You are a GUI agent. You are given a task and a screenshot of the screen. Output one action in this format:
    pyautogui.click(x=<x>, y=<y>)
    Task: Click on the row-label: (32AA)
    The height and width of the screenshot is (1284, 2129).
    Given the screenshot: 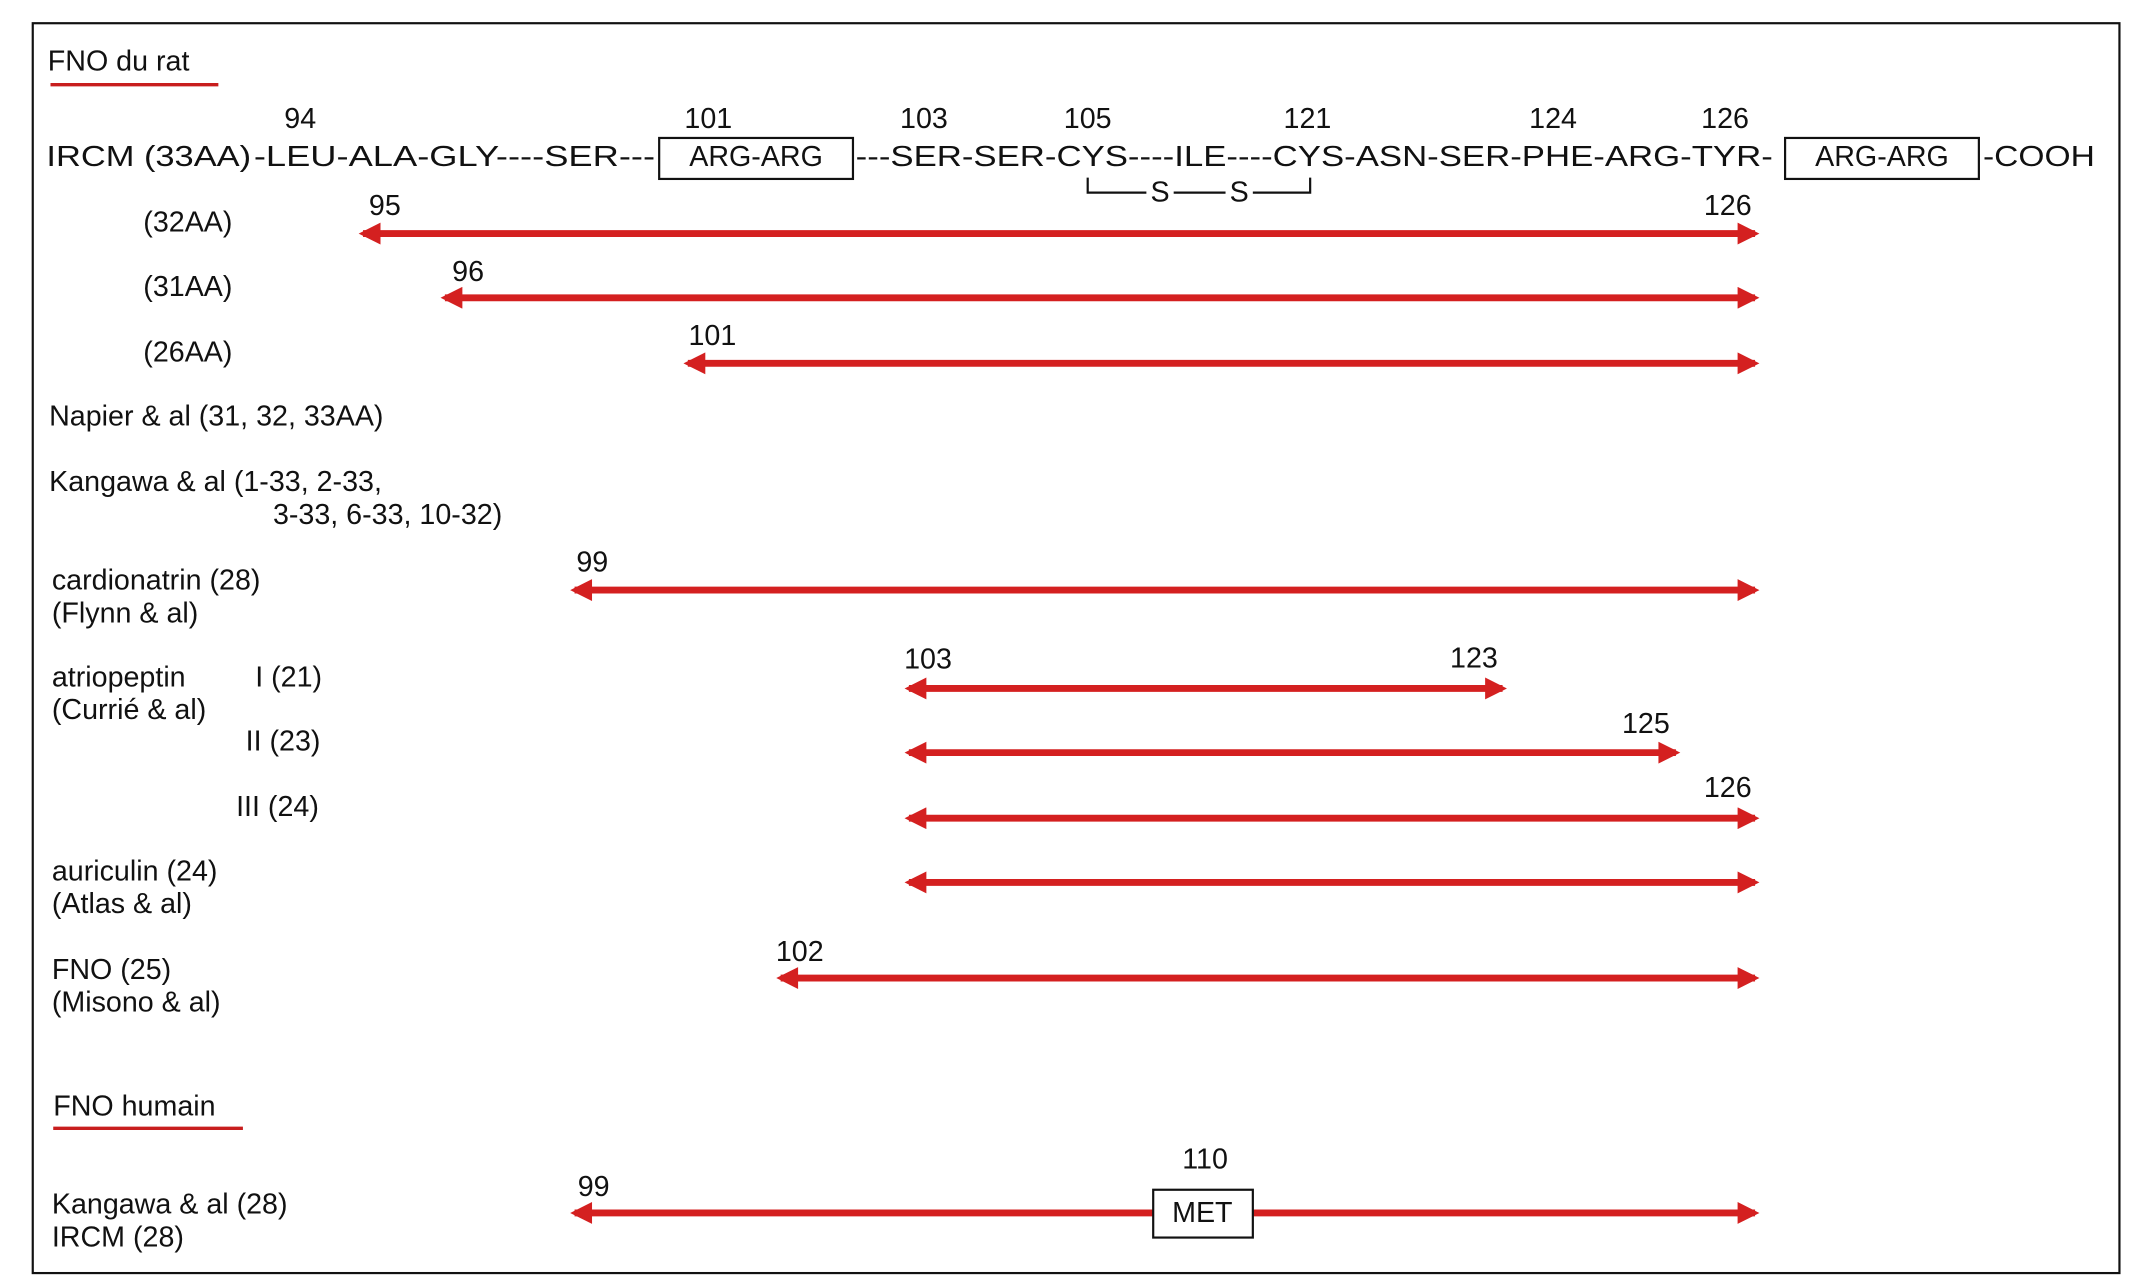 What is the action you would take?
    pyautogui.click(x=187, y=223)
    